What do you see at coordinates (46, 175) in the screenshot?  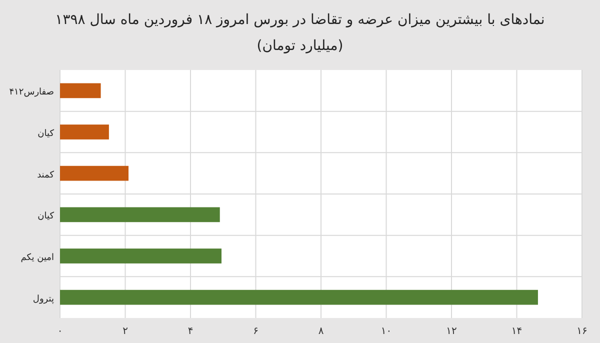 I see `y-tick-label: کمند` at bounding box center [46, 175].